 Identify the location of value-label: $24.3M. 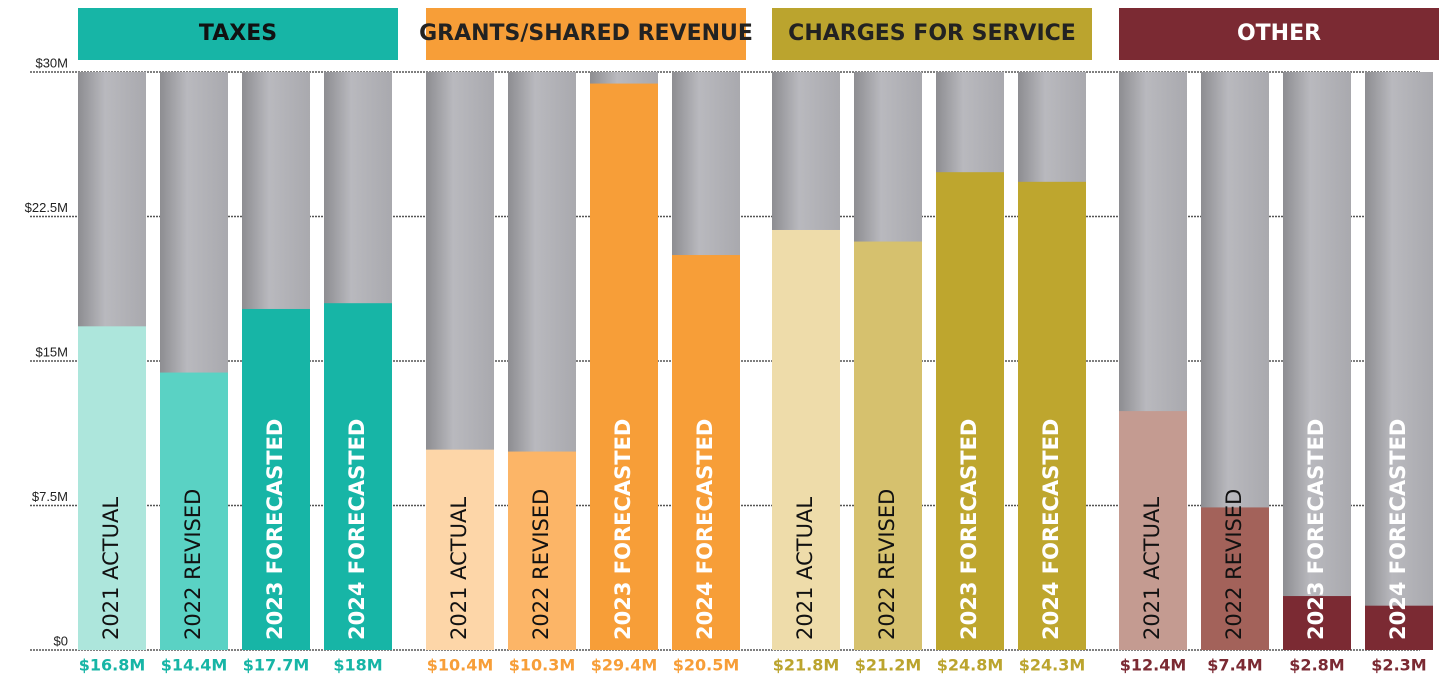
(1052, 665).